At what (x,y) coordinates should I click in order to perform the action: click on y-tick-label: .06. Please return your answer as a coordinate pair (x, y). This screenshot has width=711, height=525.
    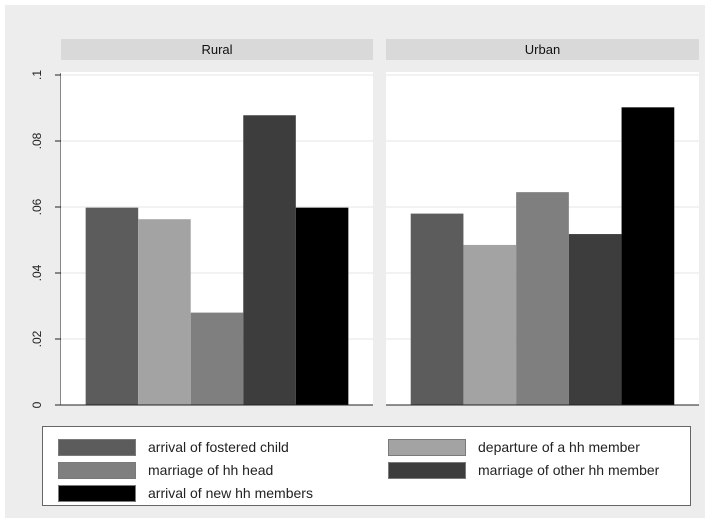
    Looking at the image, I should click on (37, 206).